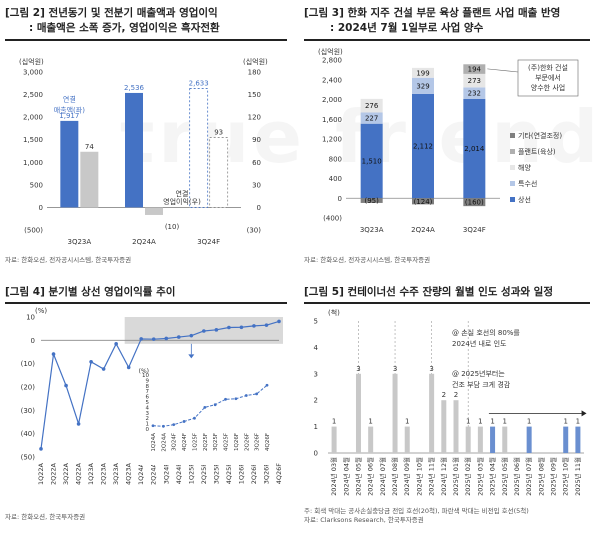 The height and width of the screenshot is (544, 595). I want to click on x-tick-label: 2025년 08월, so click(540, 476).